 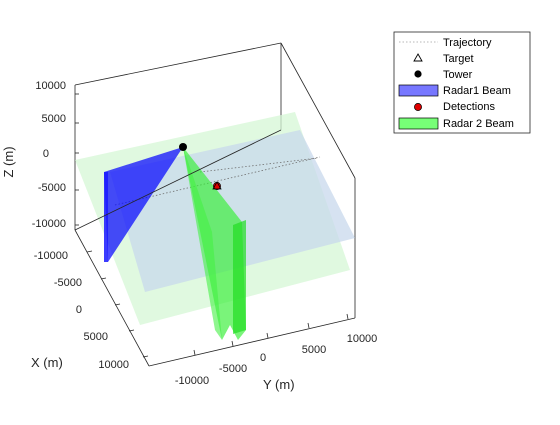 I want to click on x-axis-ticks, so click(x=117, y=304).